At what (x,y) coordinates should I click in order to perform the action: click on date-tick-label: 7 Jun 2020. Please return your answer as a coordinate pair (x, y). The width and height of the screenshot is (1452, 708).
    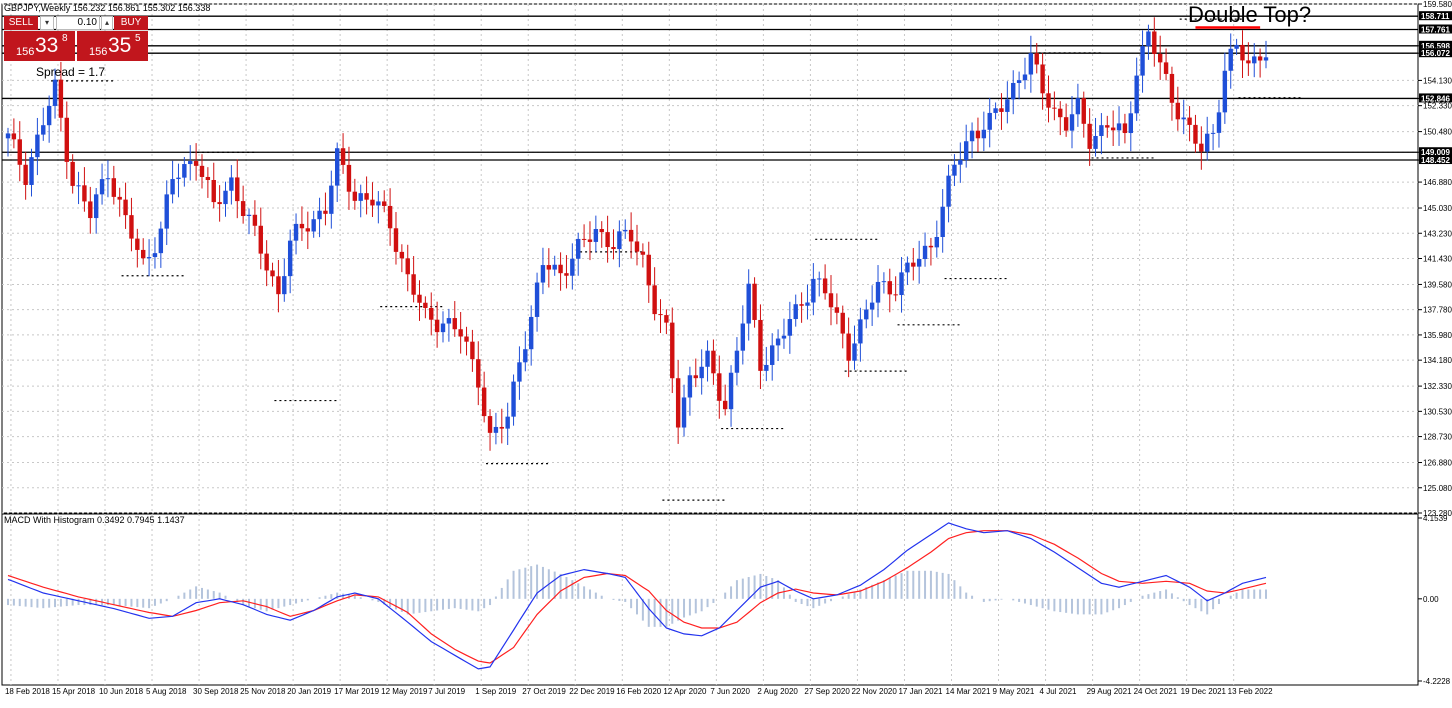
    Looking at the image, I should click on (730, 691).